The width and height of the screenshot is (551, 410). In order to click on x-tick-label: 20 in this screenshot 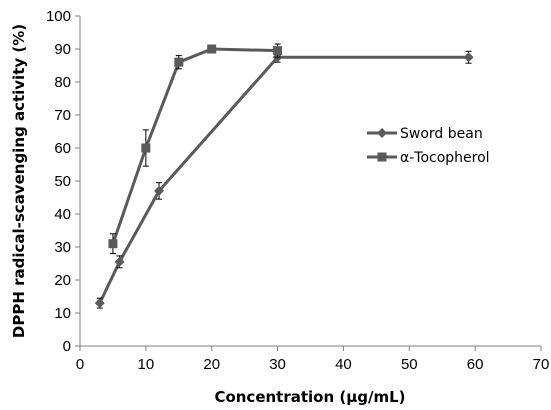, I will do `click(211, 364)`.